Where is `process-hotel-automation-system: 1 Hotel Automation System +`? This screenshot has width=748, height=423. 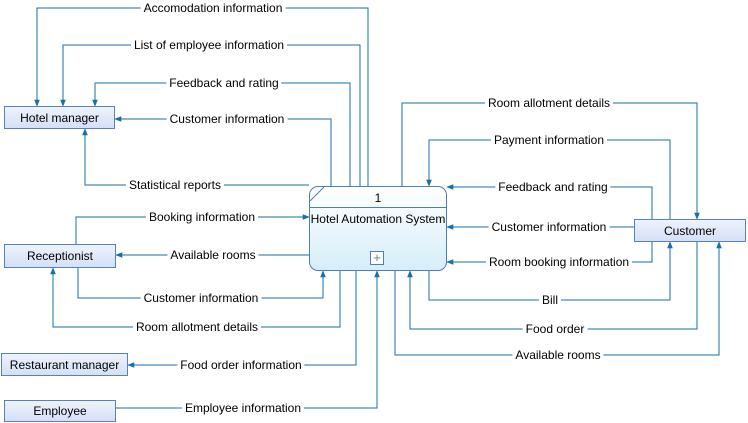
process-hotel-automation-system: 1 Hotel Automation System + is located at coordinates (378, 228).